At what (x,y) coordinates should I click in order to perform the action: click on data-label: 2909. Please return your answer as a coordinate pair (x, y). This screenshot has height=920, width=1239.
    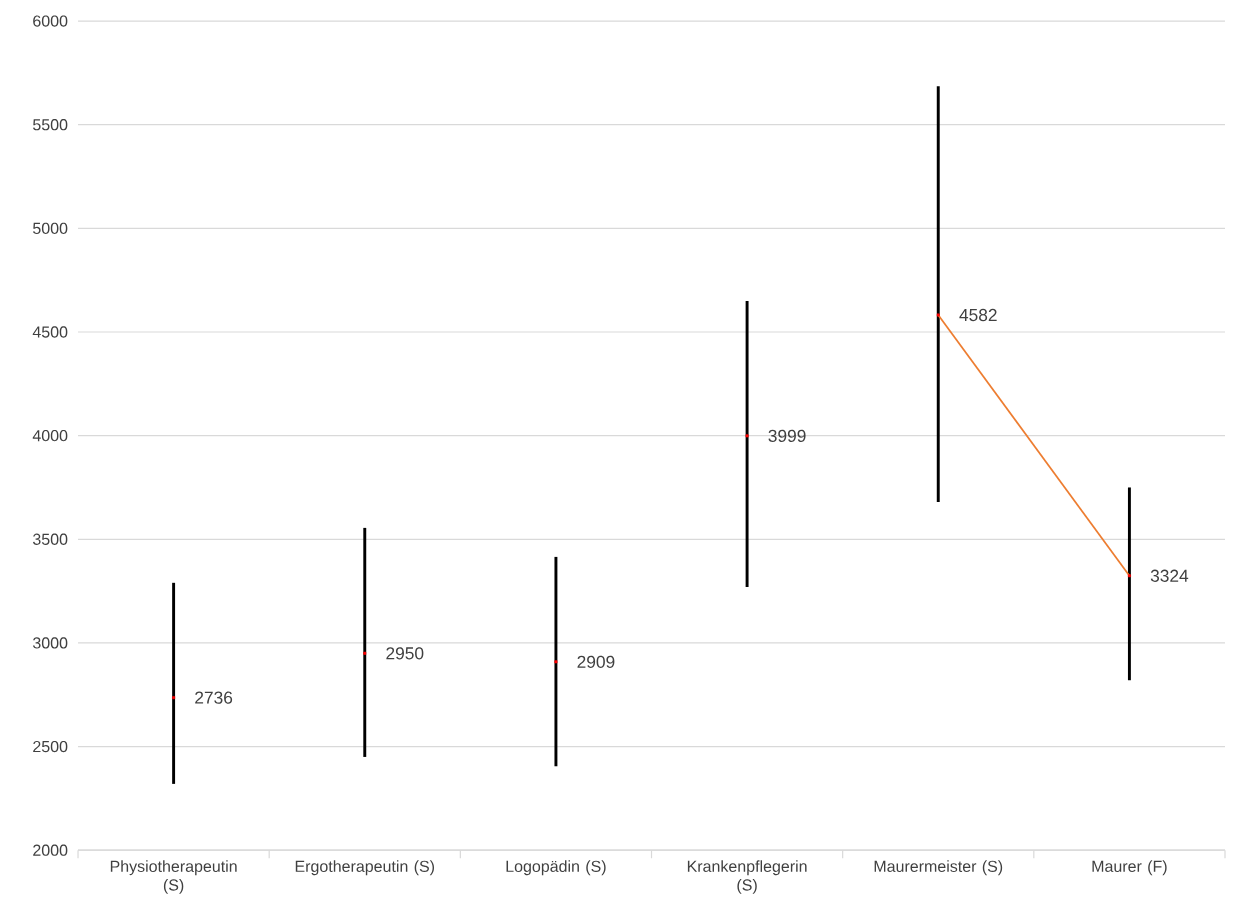
    Looking at the image, I should click on (596, 661).